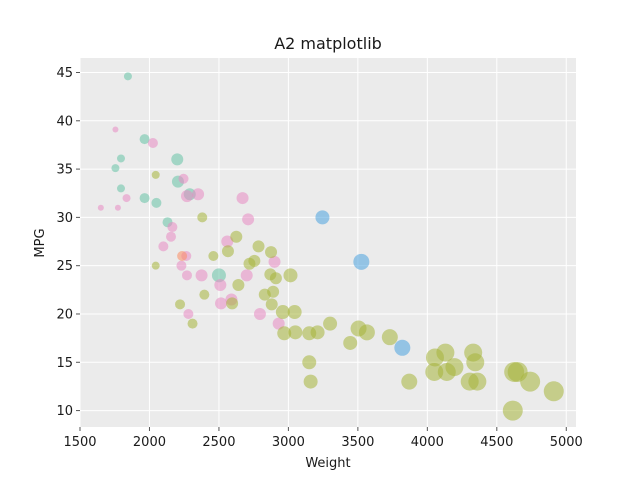  Describe the element at coordinates (328, 43) in the screenshot. I see `chart-title: A2 matplotlib` at that location.